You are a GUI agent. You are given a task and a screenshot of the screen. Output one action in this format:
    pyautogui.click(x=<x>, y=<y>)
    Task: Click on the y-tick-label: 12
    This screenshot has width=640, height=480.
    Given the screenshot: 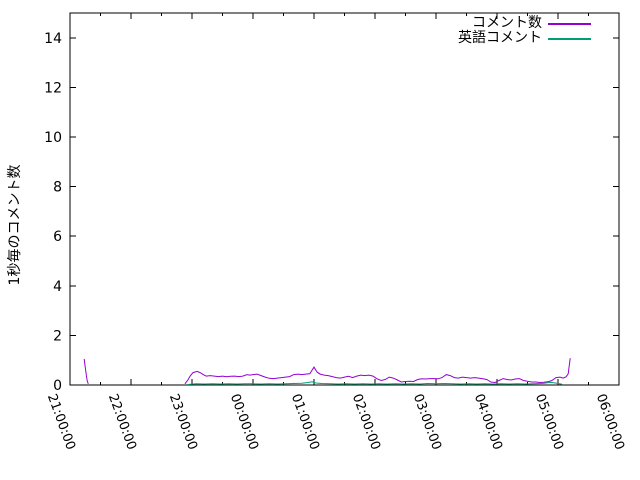 What is the action you would take?
    pyautogui.click(x=53, y=88)
    